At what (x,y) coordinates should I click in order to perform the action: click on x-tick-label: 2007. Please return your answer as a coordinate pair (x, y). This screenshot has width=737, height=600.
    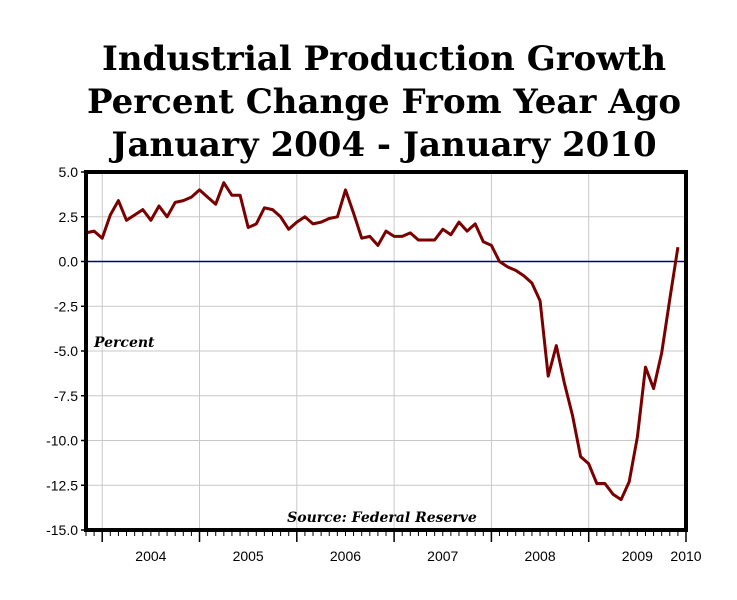
    Looking at the image, I should click on (442, 556).